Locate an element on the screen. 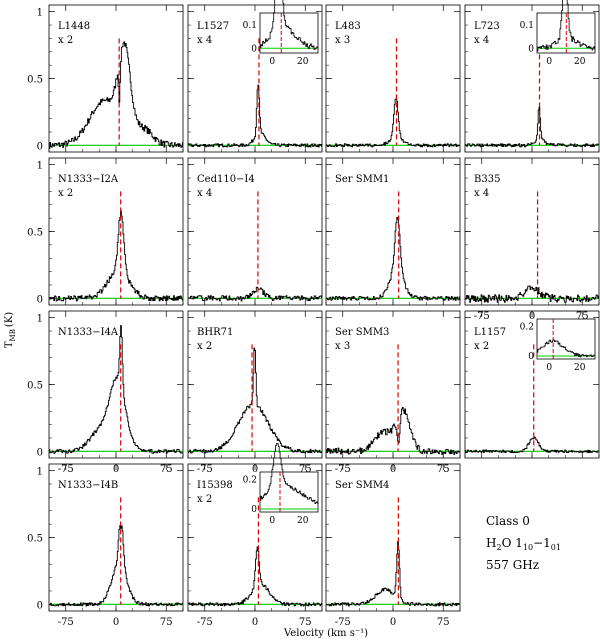  panel-n1333-i4b: 0 0.5 1 -75 0 75 N1333−I4B is located at coordinates (105, 545).